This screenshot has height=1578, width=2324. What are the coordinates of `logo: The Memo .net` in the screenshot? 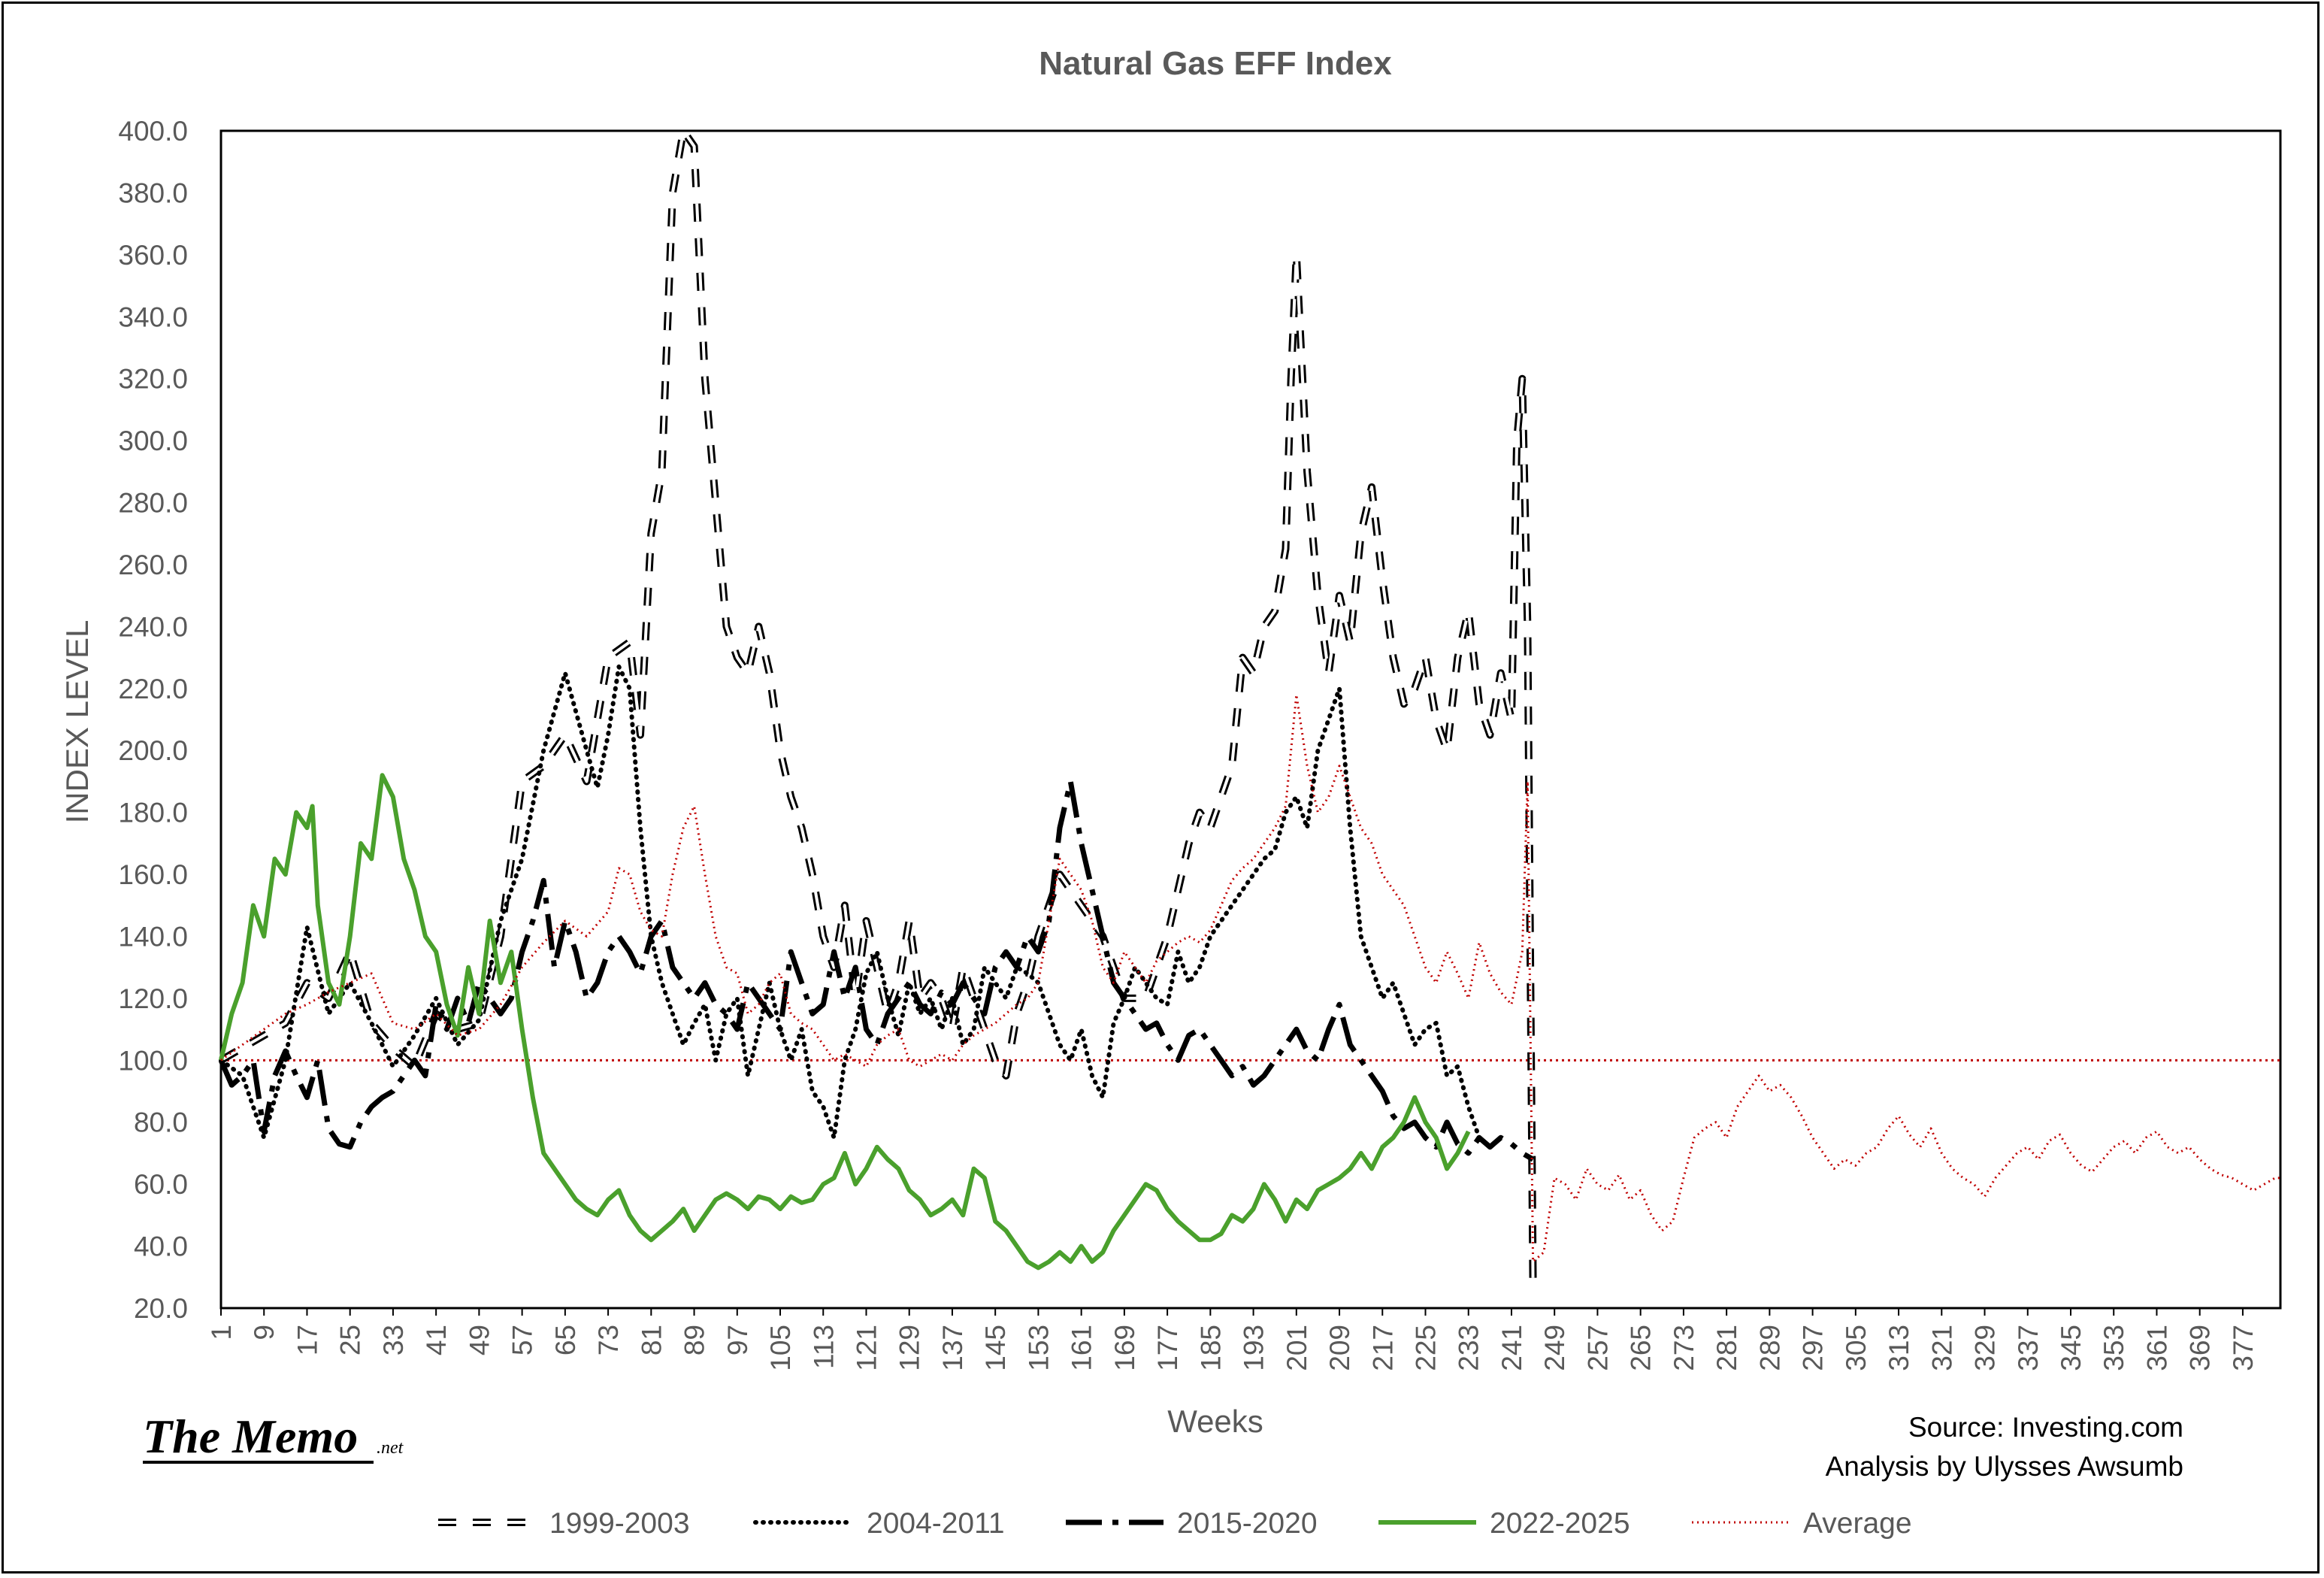 It's located at (274, 1437).